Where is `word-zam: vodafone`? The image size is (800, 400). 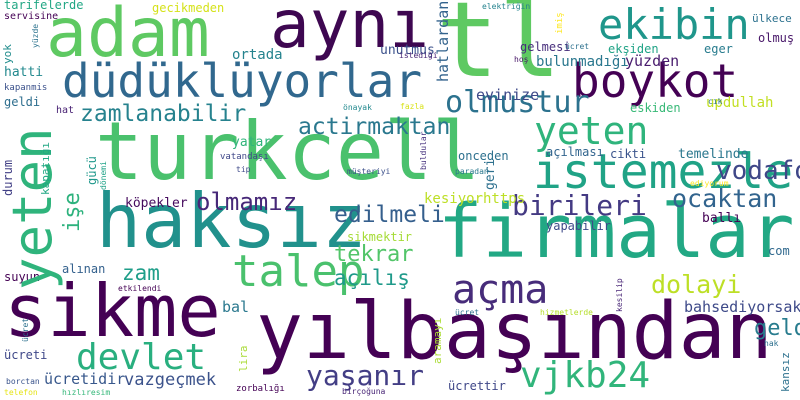 word-zam: vodafone is located at coordinates (758, 171).